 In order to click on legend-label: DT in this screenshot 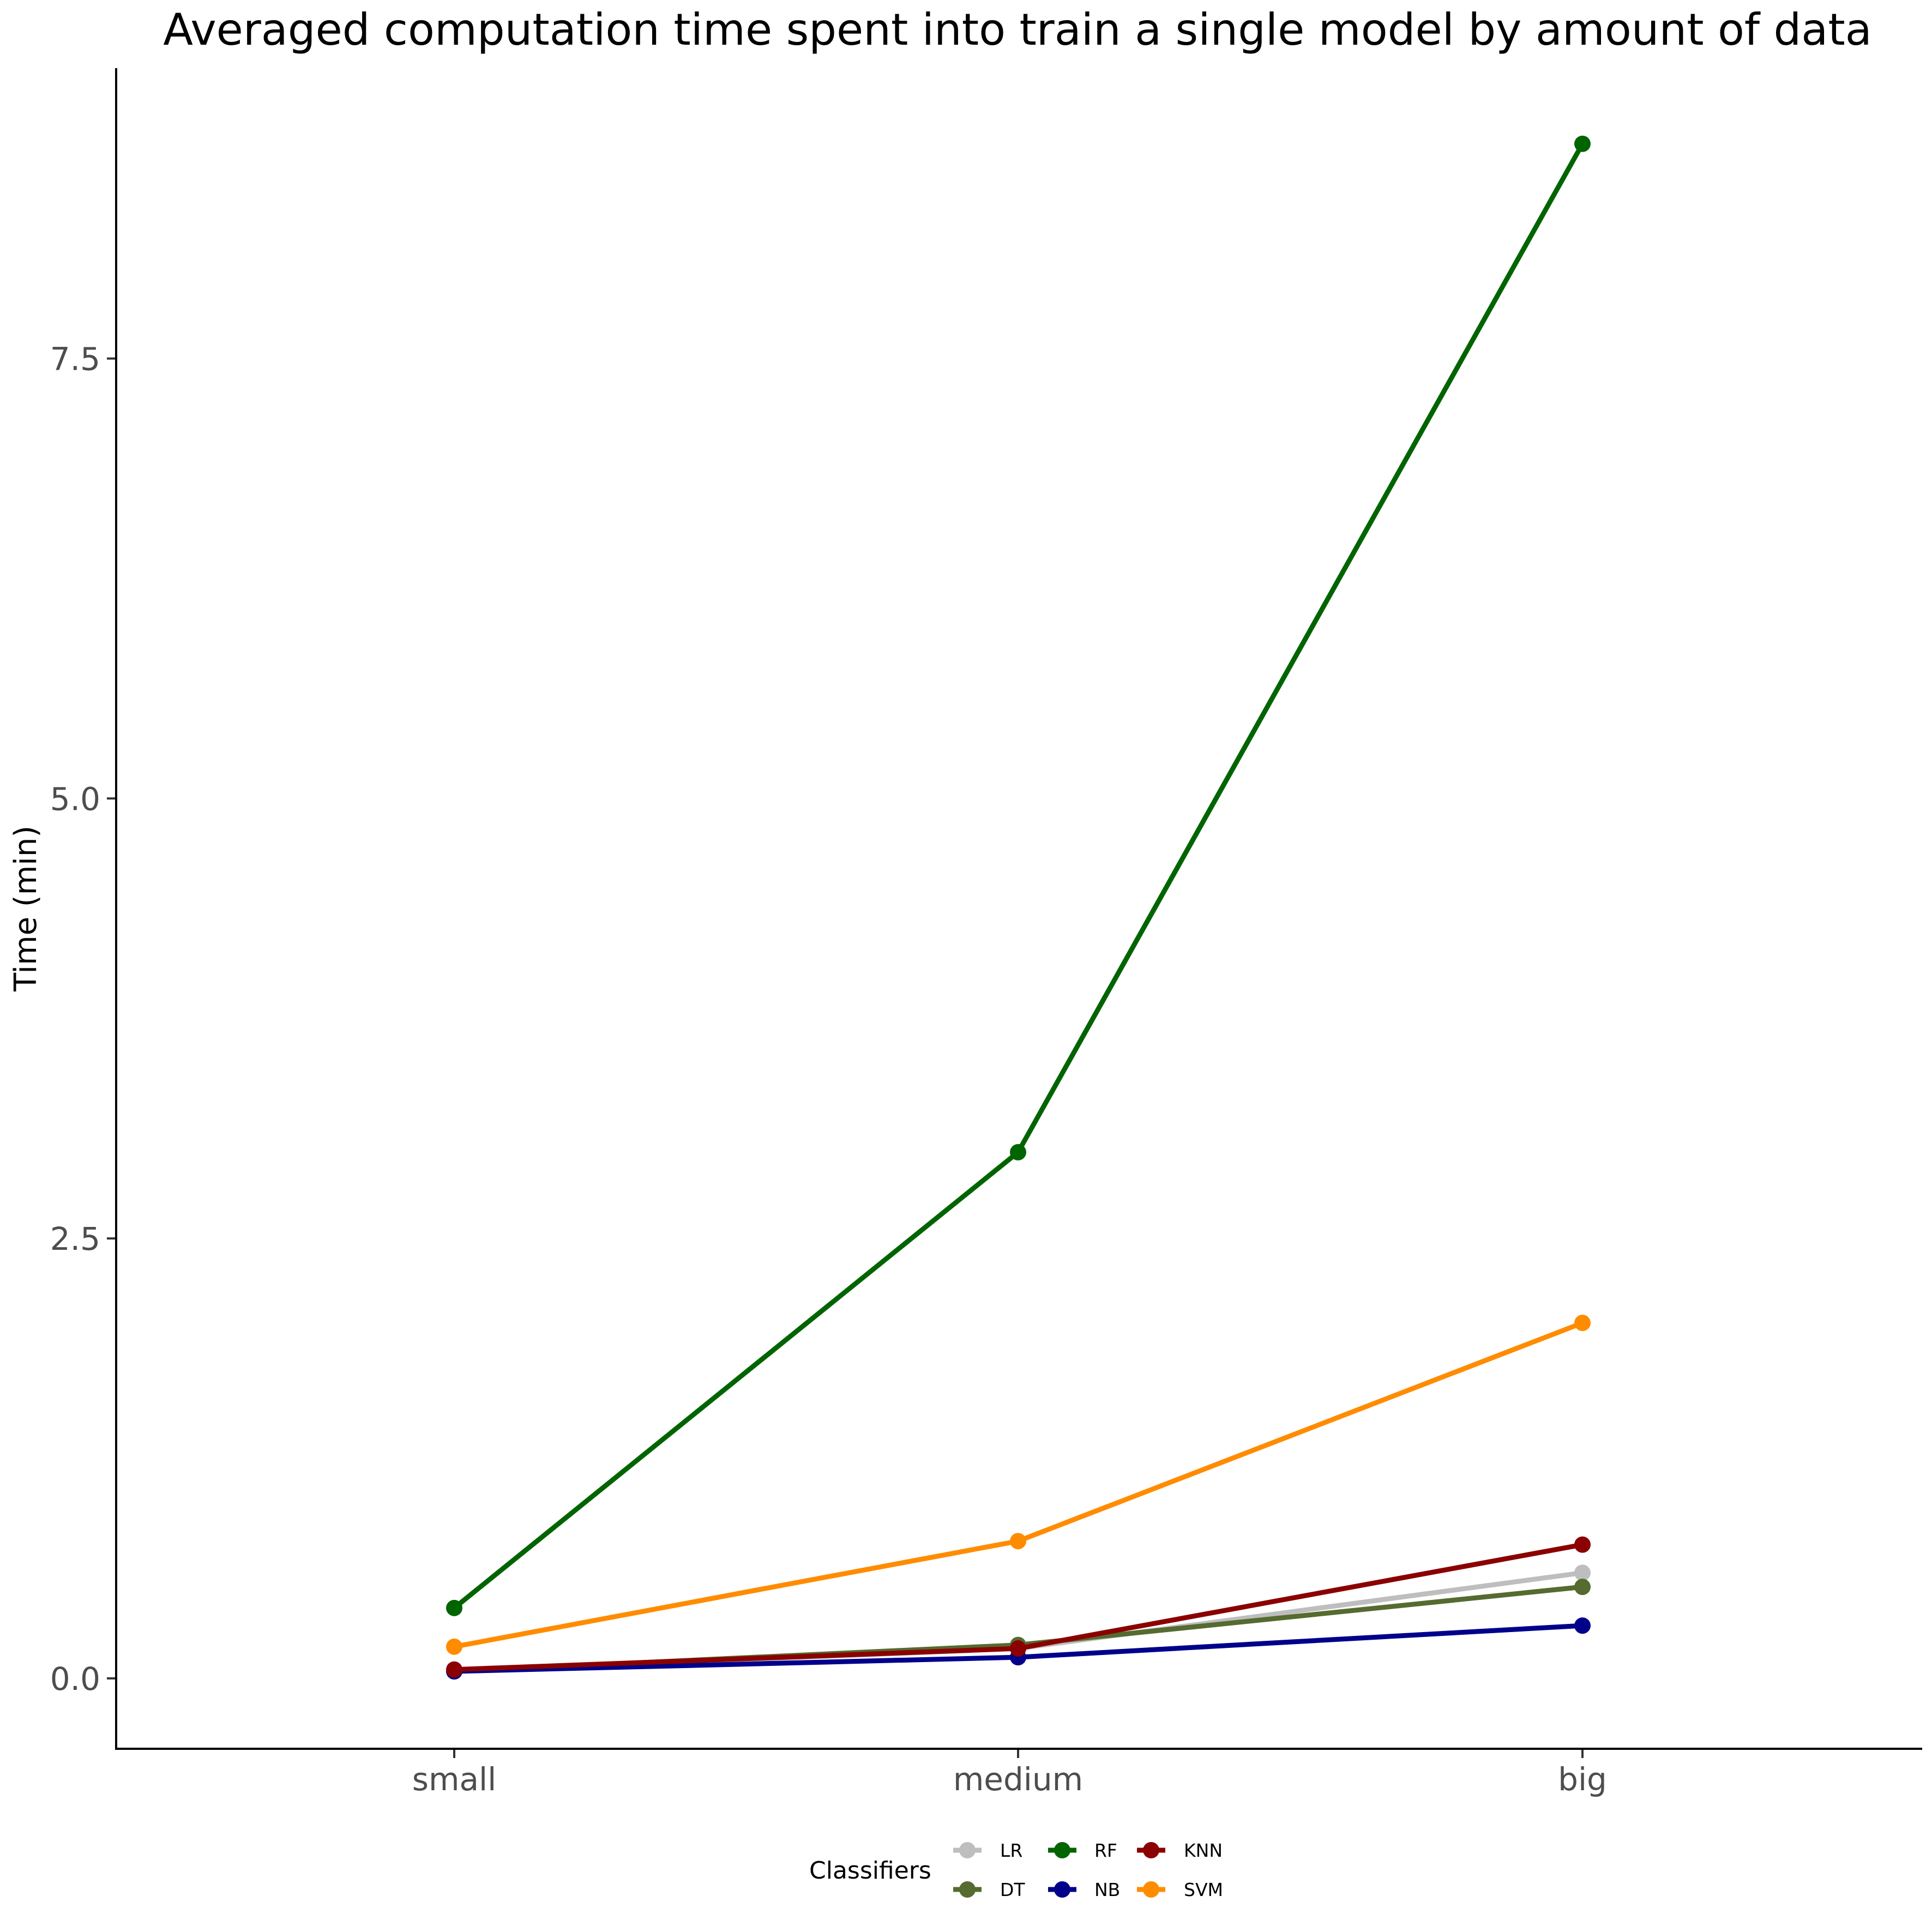, I will do `click(1012, 1889)`.